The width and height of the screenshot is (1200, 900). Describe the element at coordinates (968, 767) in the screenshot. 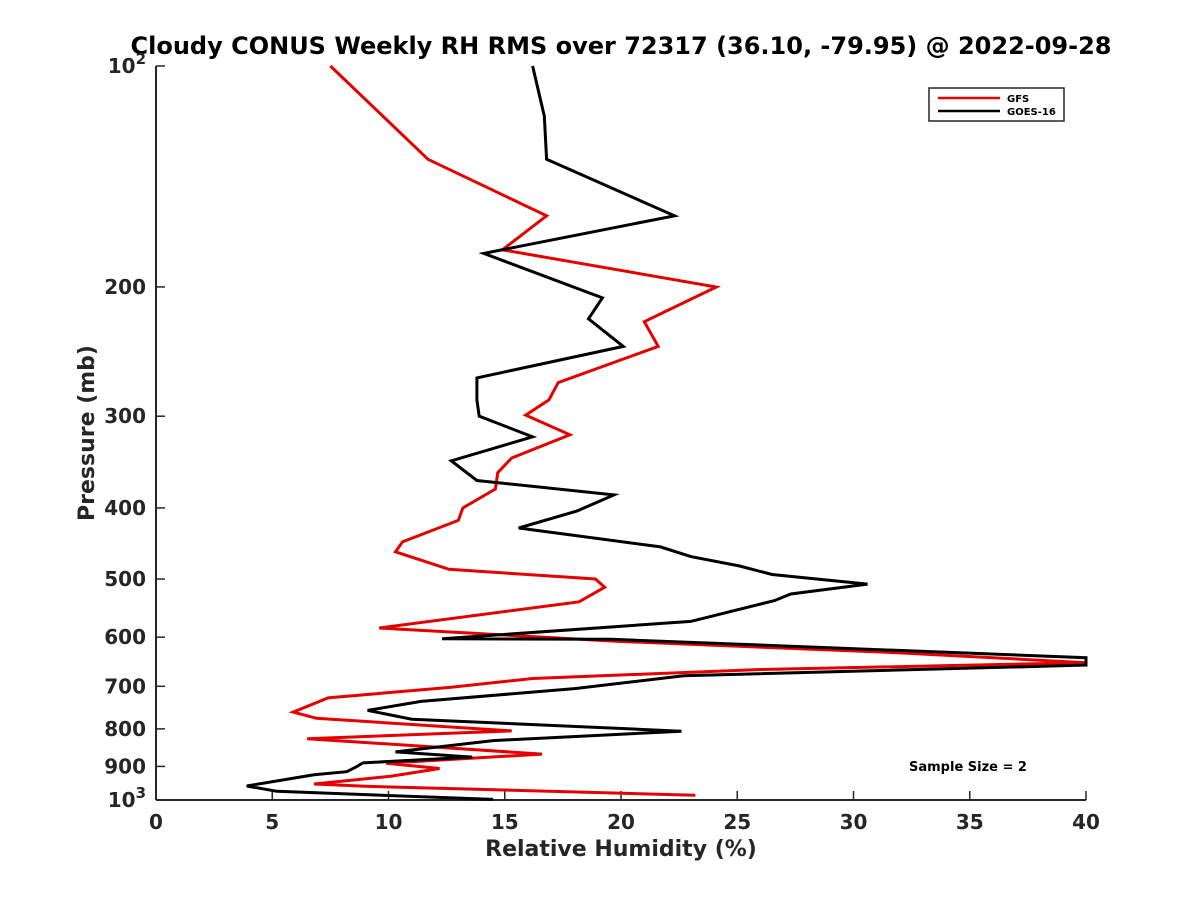

I see `sample-size-annotation: Sample Size = 2` at that location.